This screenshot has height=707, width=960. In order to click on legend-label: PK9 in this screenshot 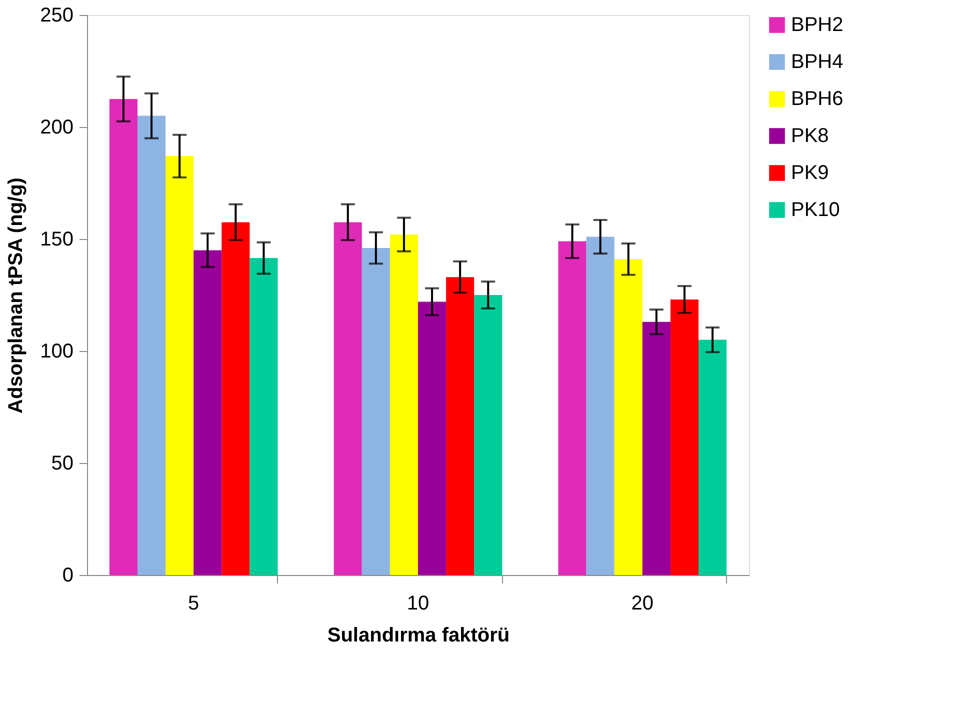, I will do `click(810, 173)`.